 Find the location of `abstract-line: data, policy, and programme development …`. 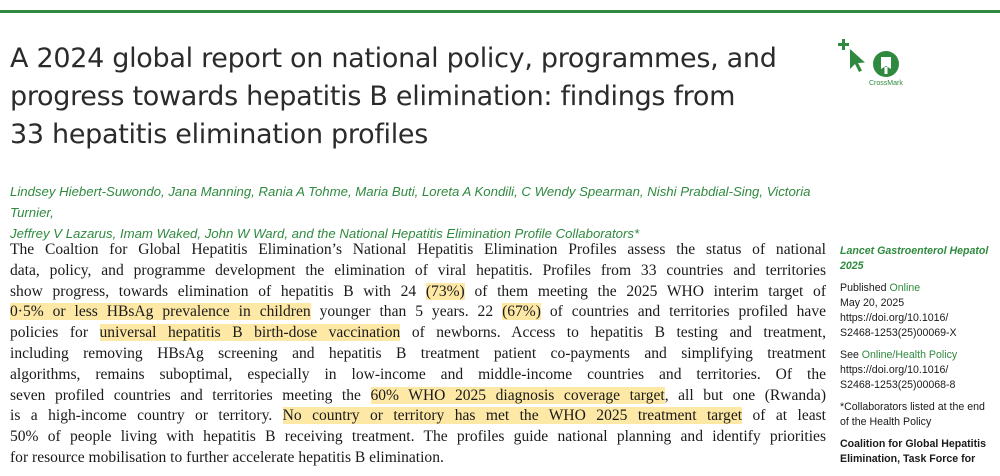

abstract-line: data, policy, and programme development … is located at coordinates (418, 270).